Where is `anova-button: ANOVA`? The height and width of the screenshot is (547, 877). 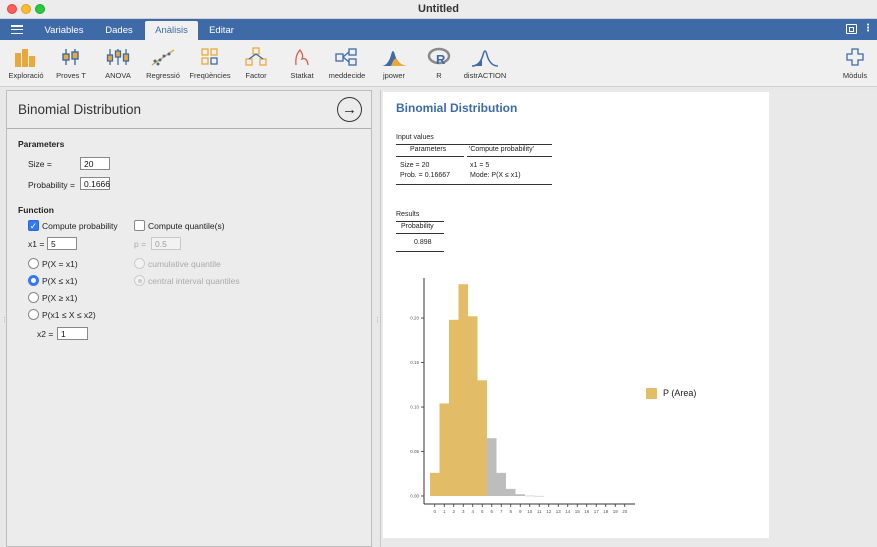
anova-button: ANOVA is located at coordinates (118, 63).